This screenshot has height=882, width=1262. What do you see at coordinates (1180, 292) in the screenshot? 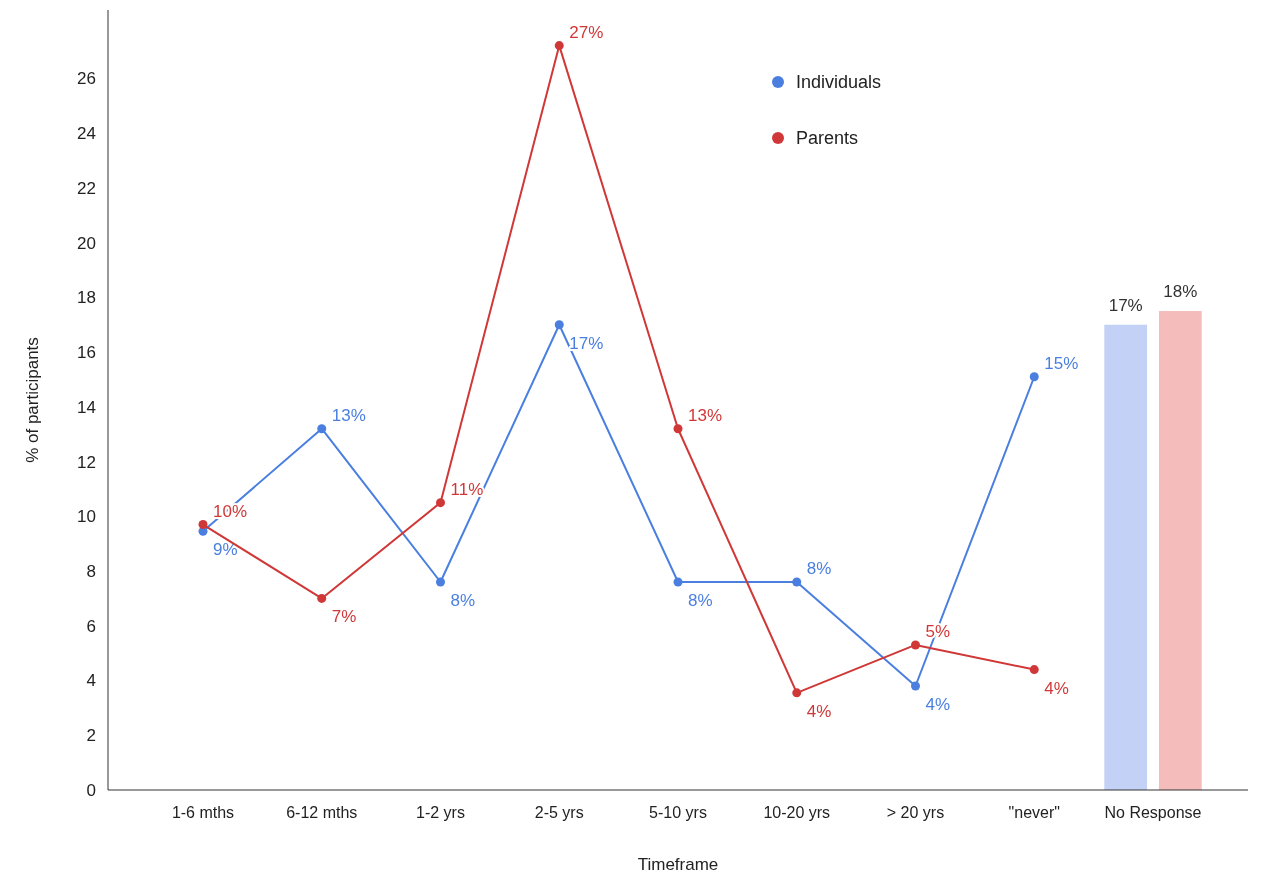
I see `data-label: 18%` at bounding box center [1180, 292].